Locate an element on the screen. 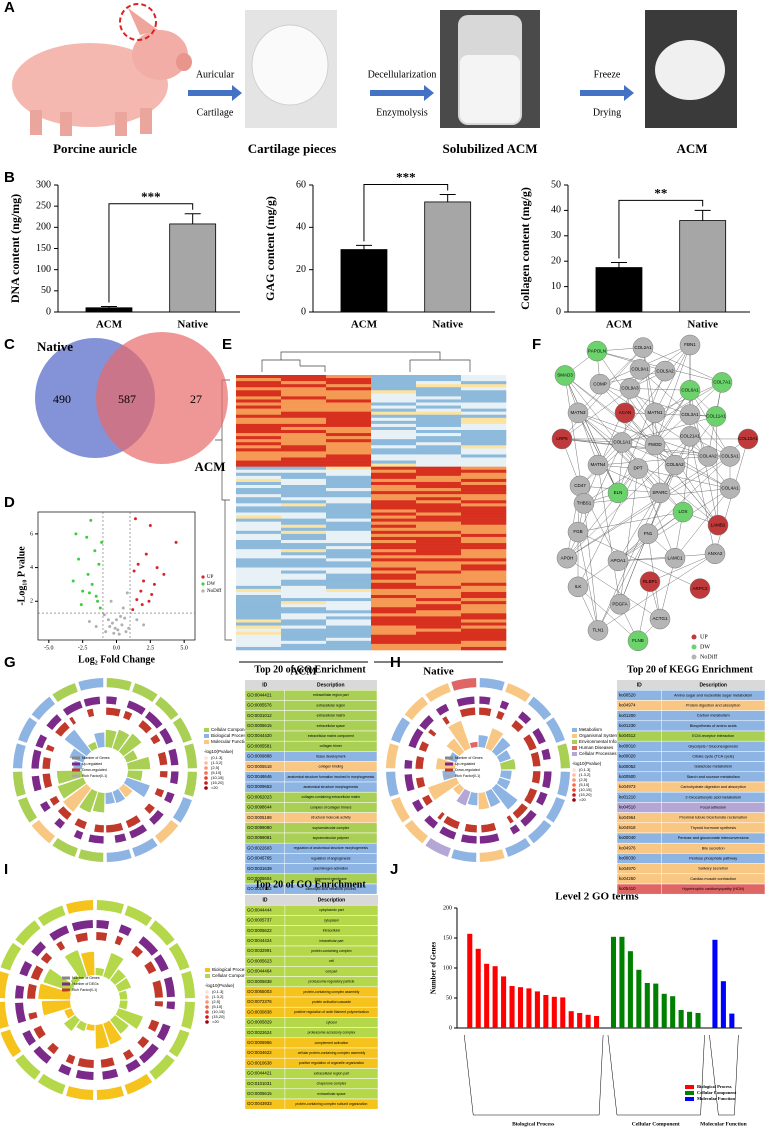 This screenshot has height=1133, width=765. label: GO:0044444 is located at coordinates (259, 909).